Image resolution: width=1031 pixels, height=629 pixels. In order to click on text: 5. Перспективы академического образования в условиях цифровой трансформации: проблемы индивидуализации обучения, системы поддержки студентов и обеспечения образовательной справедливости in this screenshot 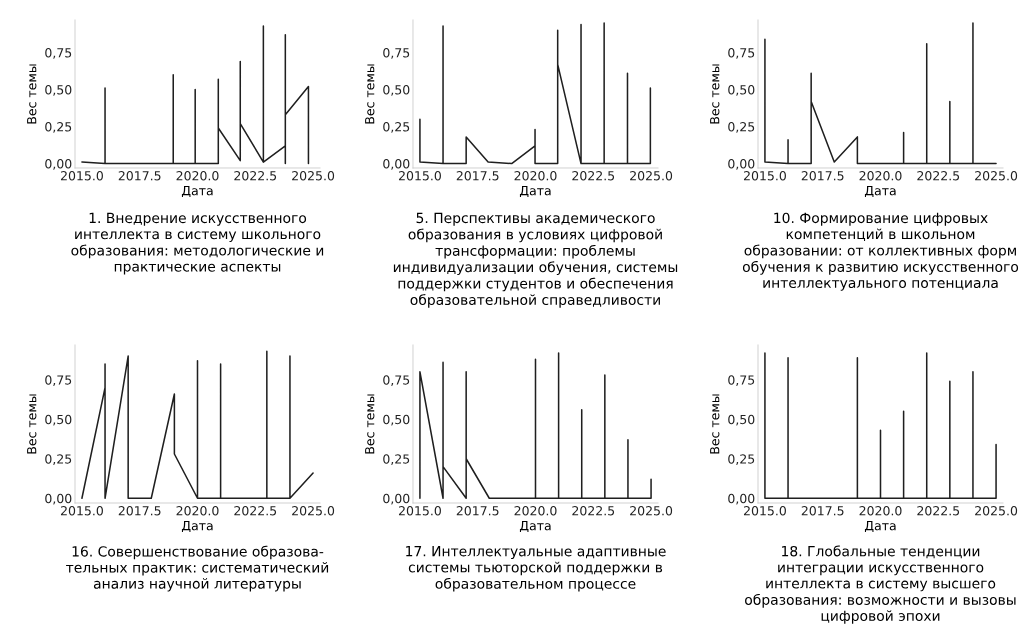, I will do `click(535, 260)`.